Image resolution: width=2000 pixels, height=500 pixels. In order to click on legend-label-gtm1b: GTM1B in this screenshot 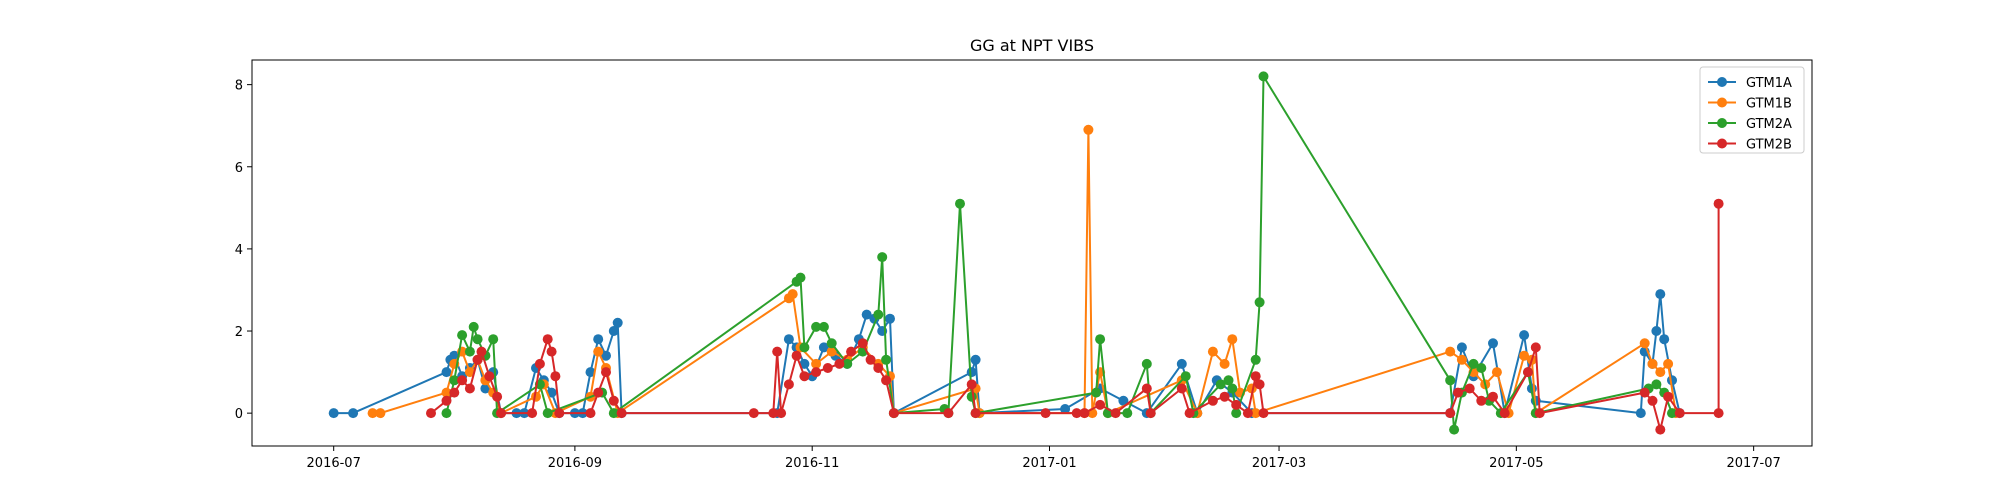, I will do `click(1769, 104)`.